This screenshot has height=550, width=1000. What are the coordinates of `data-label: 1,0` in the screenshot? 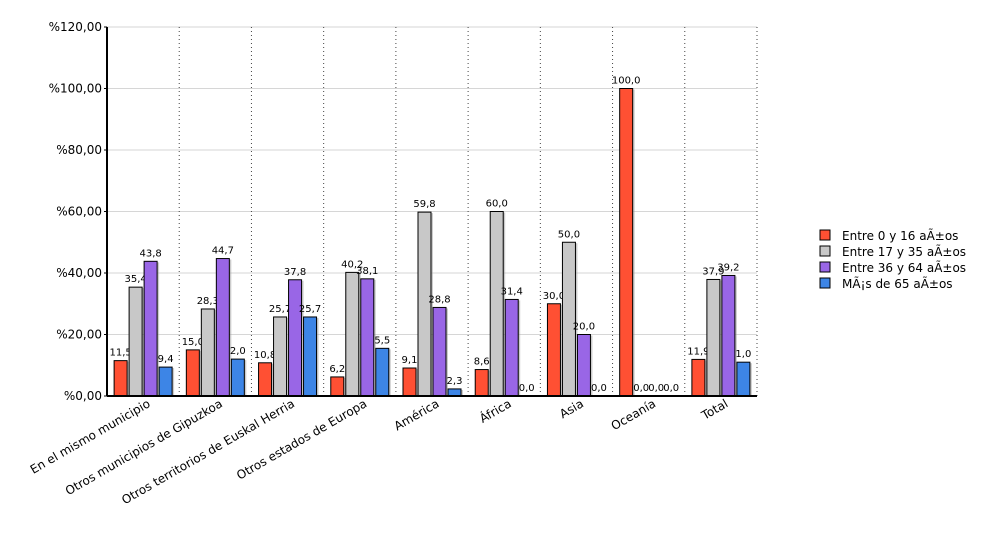 It's located at (743, 354).